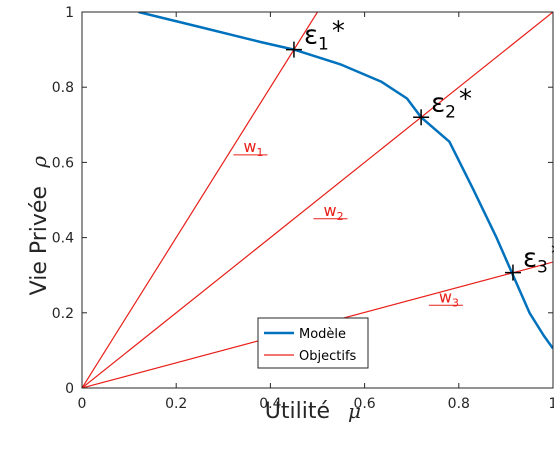 Image resolution: width=554 pixels, height=453 pixels. I want to click on y-axis-symbol: ρ, so click(39, 162).